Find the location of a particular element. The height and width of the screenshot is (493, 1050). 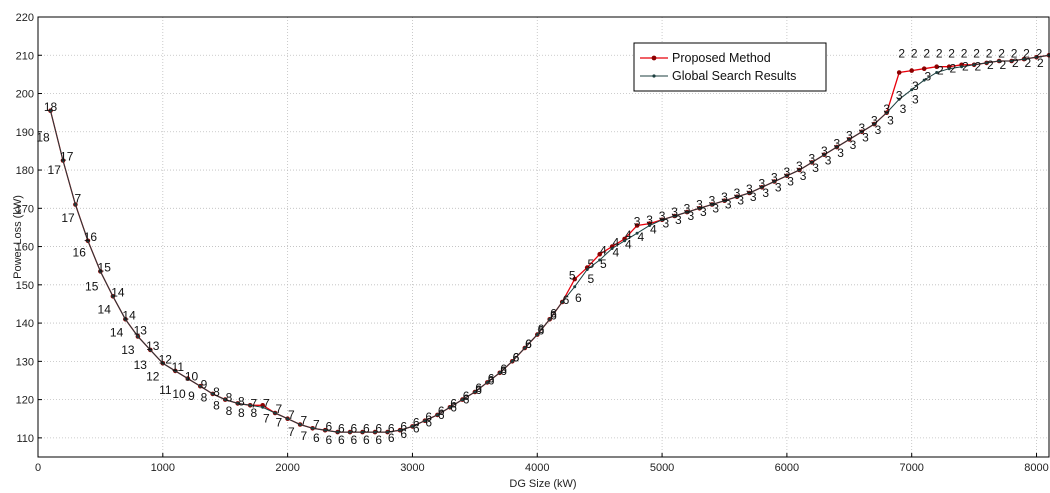

y-tick-label: 140 is located at coordinates (25, 324).